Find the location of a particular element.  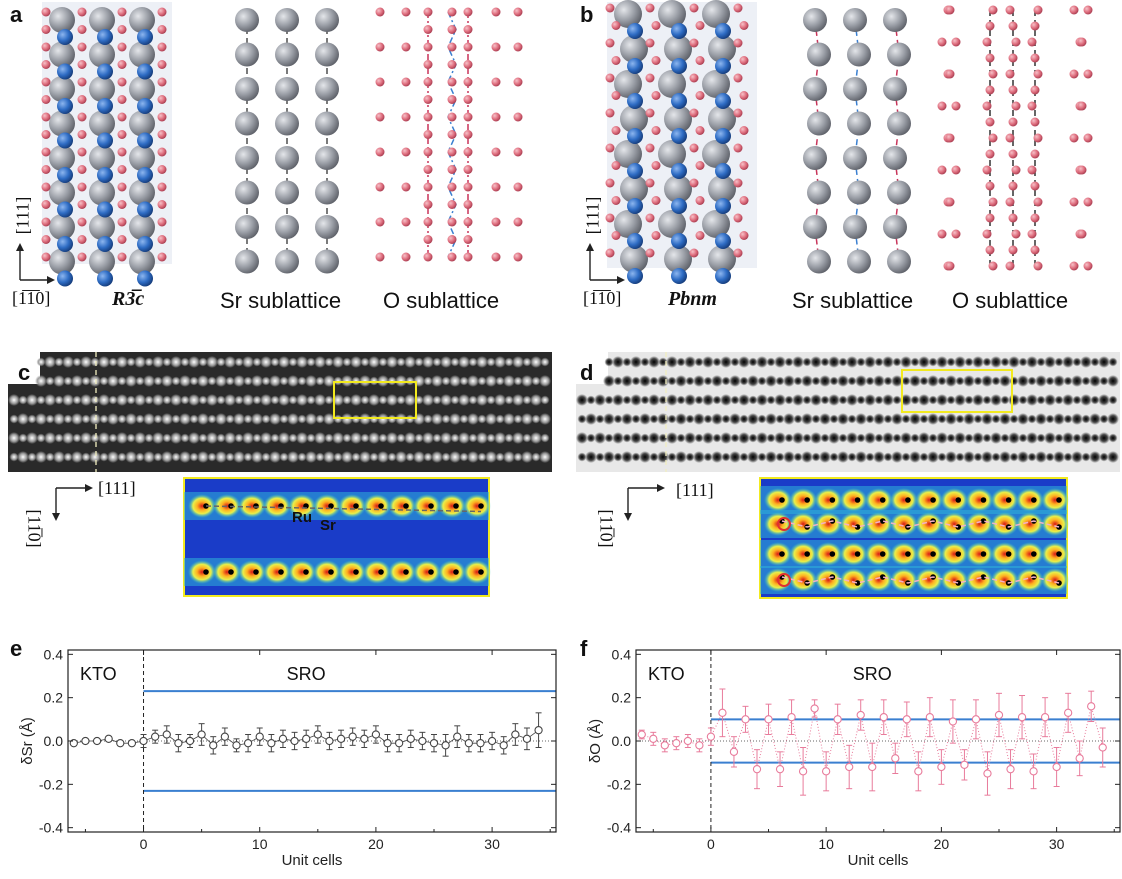

sr-label: Sr is located at coordinates (328, 525).